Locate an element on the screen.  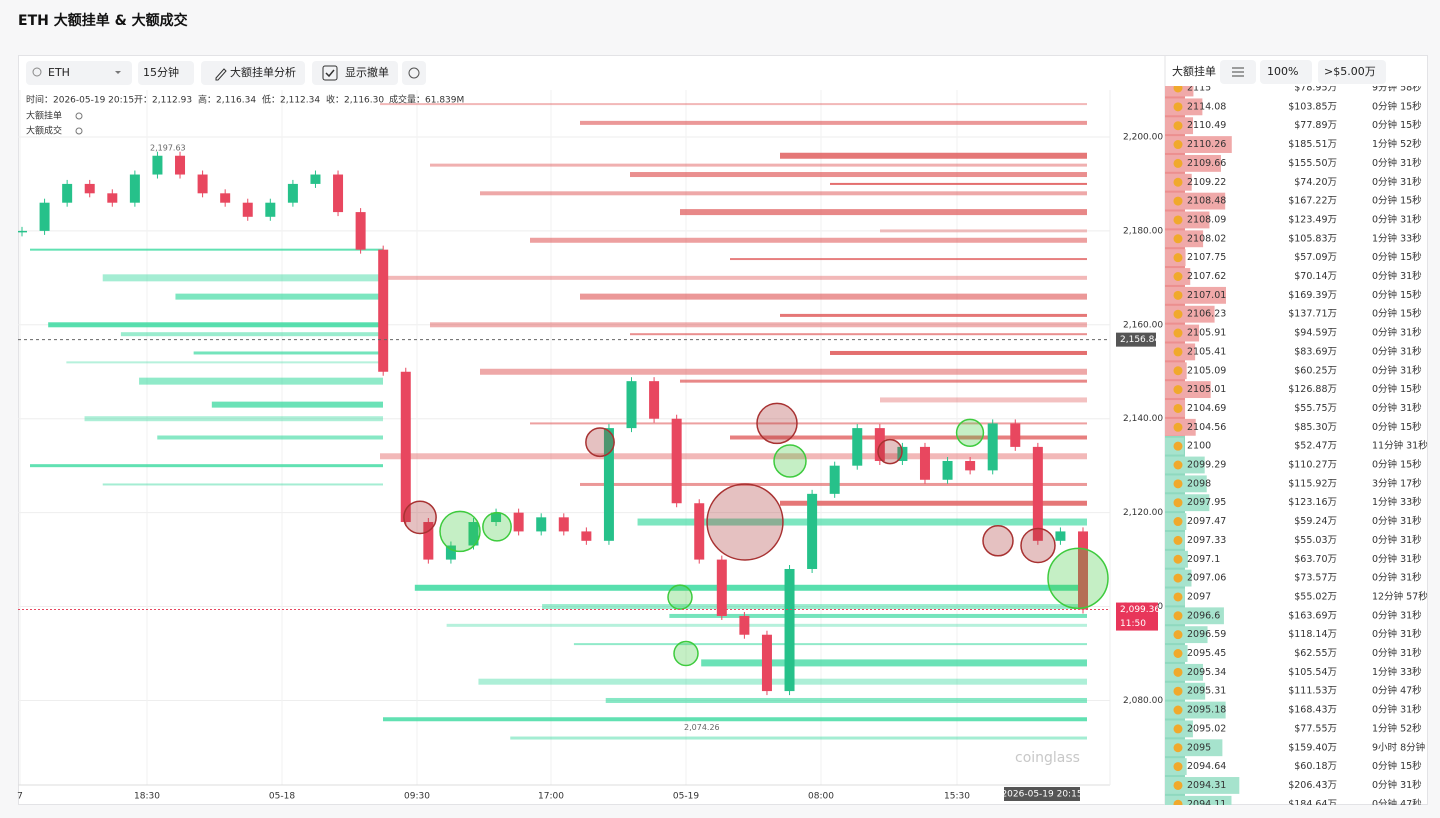
x-tick-label: 18:30 is located at coordinates (147, 797).